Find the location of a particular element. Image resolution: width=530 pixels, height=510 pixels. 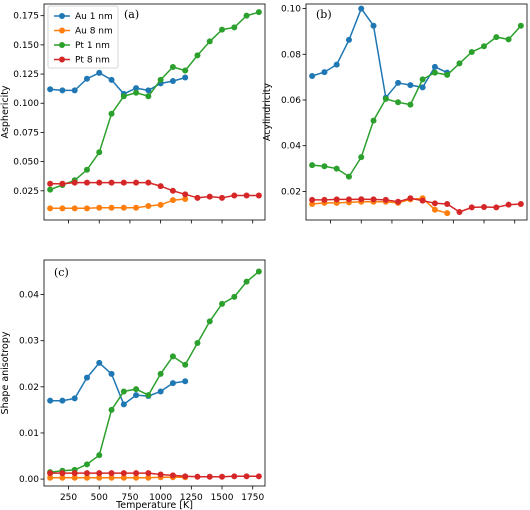

legend-entry: Au 8 nm is located at coordinates (94, 32).